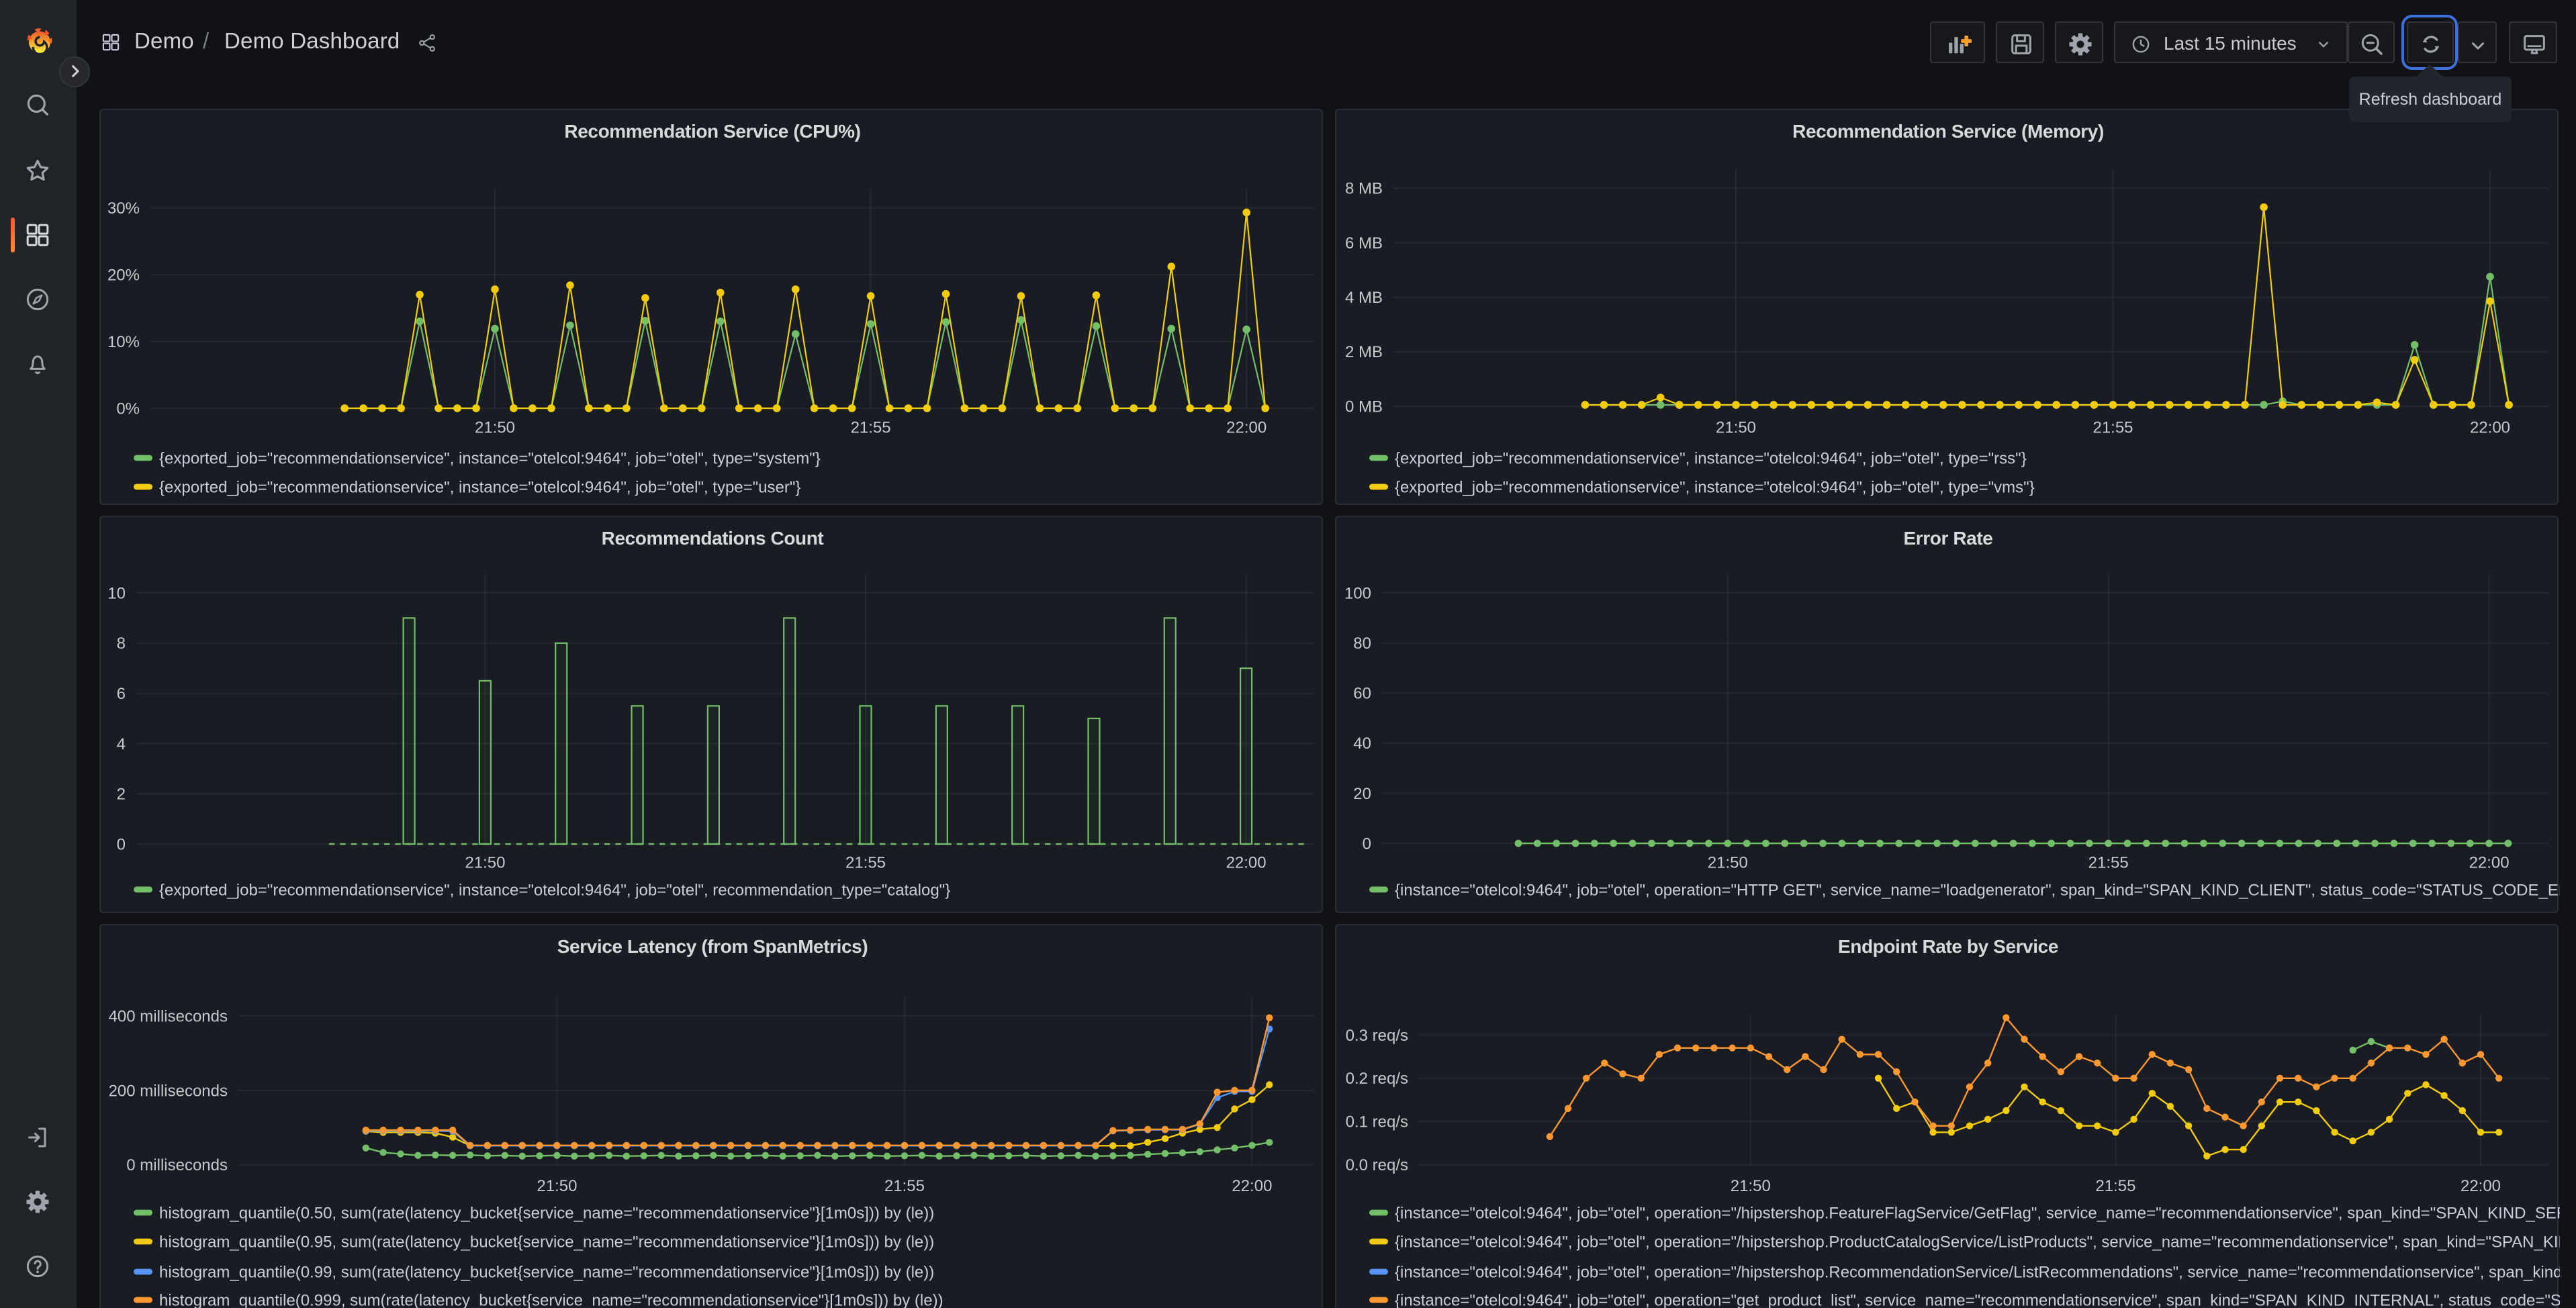 The width and height of the screenshot is (2576, 1308). I want to click on svg-text: 0 MB, so click(1363, 406).